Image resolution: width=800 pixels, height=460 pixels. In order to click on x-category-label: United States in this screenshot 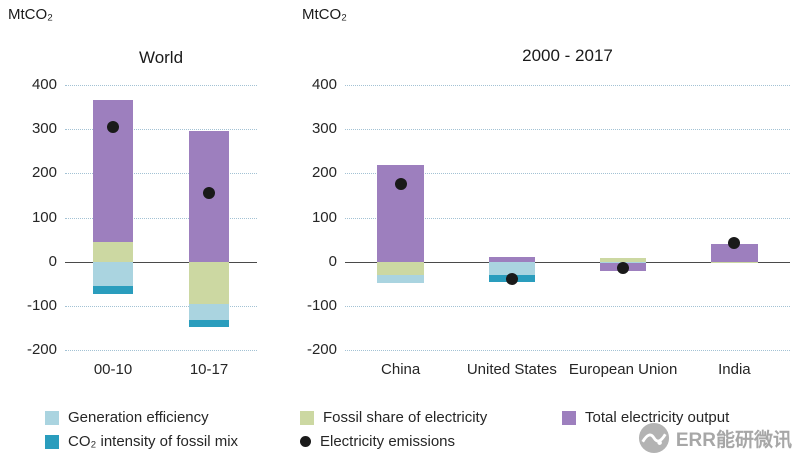, I will do `click(511, 369)`.